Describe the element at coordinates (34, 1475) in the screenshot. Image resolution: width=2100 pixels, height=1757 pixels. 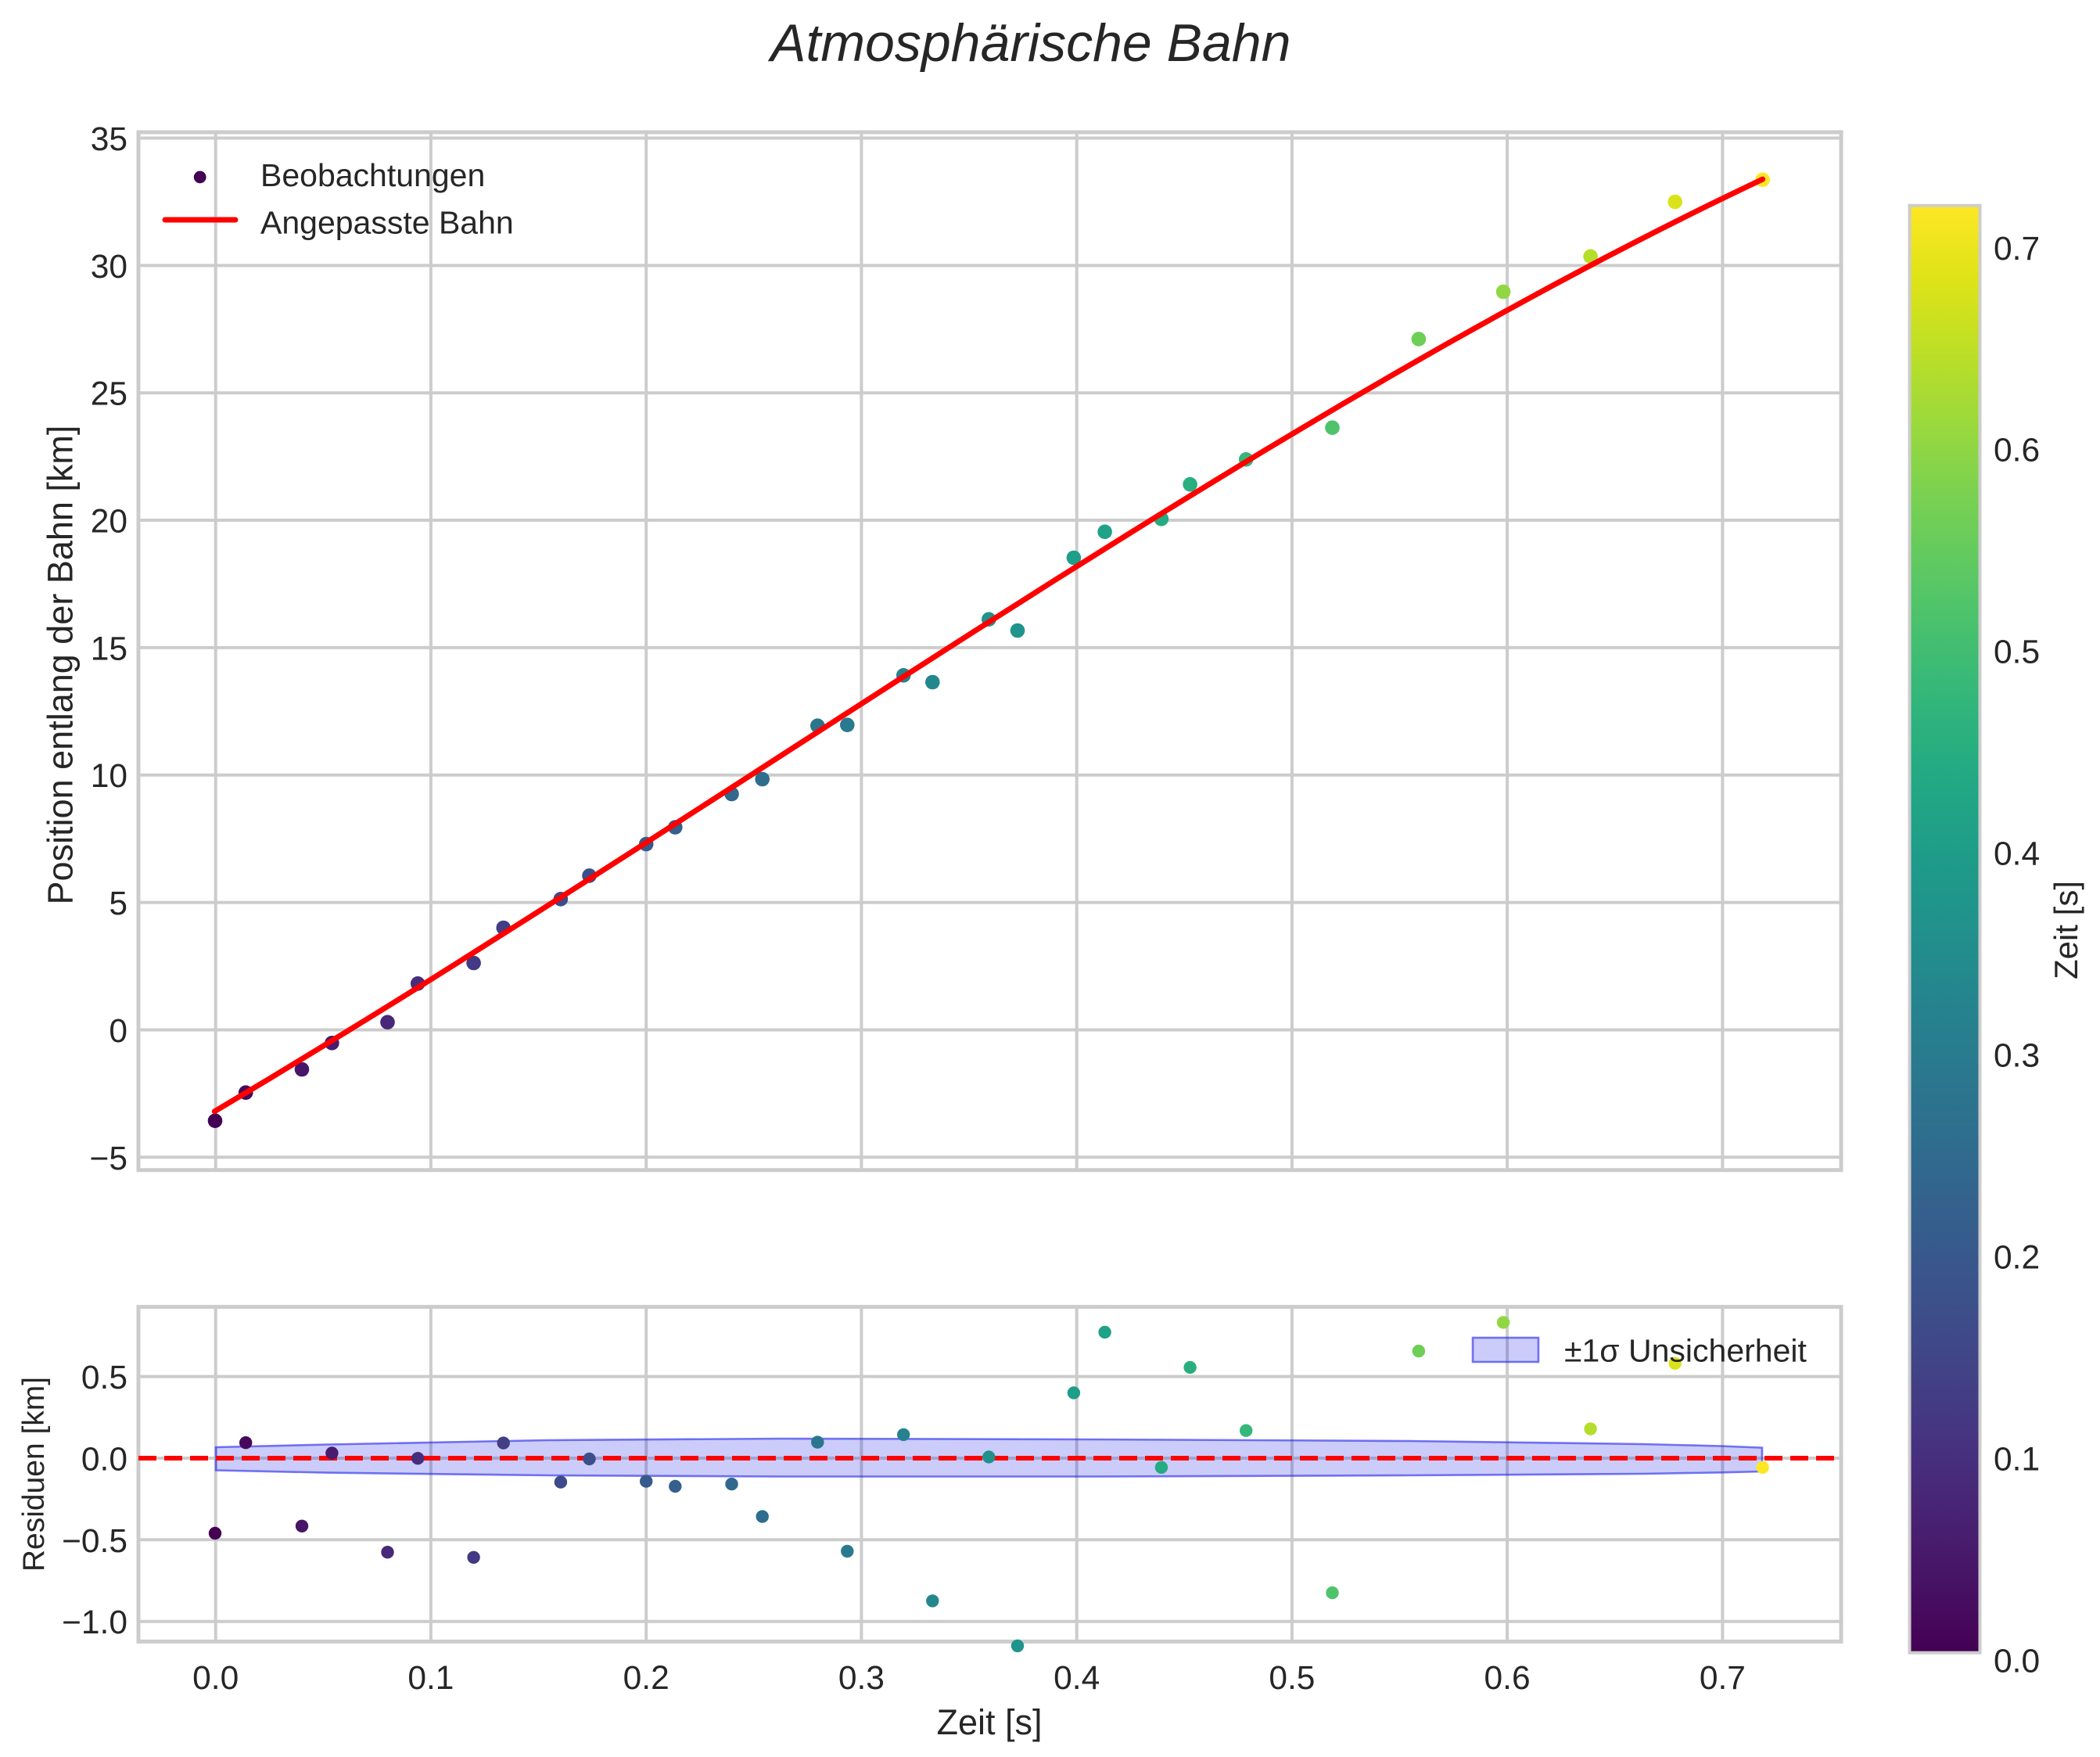
I see `svg-text: Residuen [km]` at that location.